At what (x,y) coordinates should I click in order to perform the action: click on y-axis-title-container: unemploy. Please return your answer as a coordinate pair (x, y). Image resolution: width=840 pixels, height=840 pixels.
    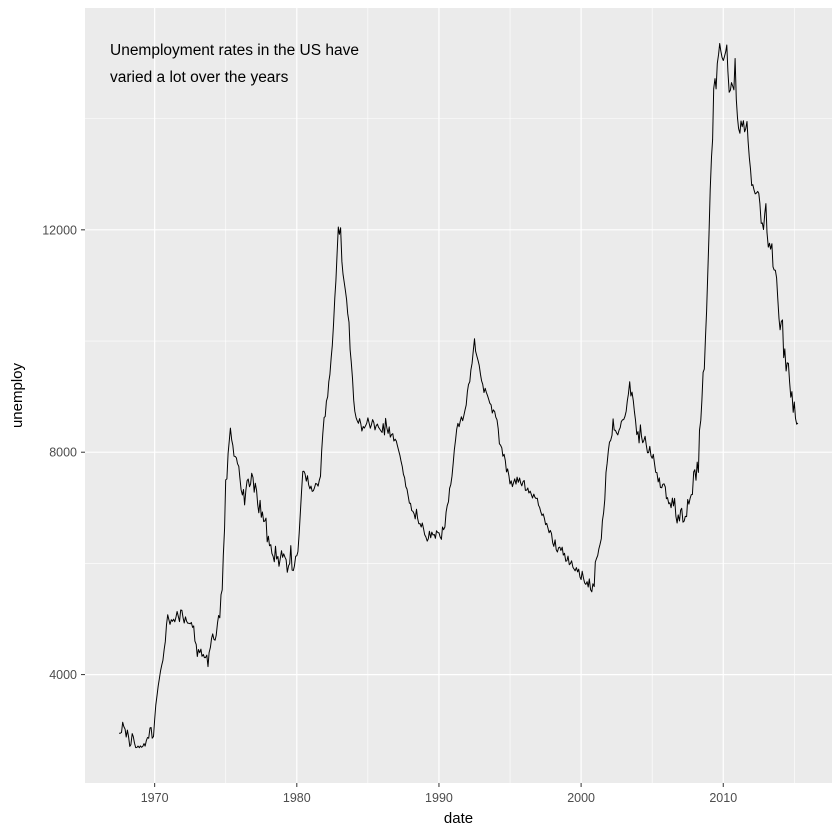
    Looking at the image, I should click on (17, 395).